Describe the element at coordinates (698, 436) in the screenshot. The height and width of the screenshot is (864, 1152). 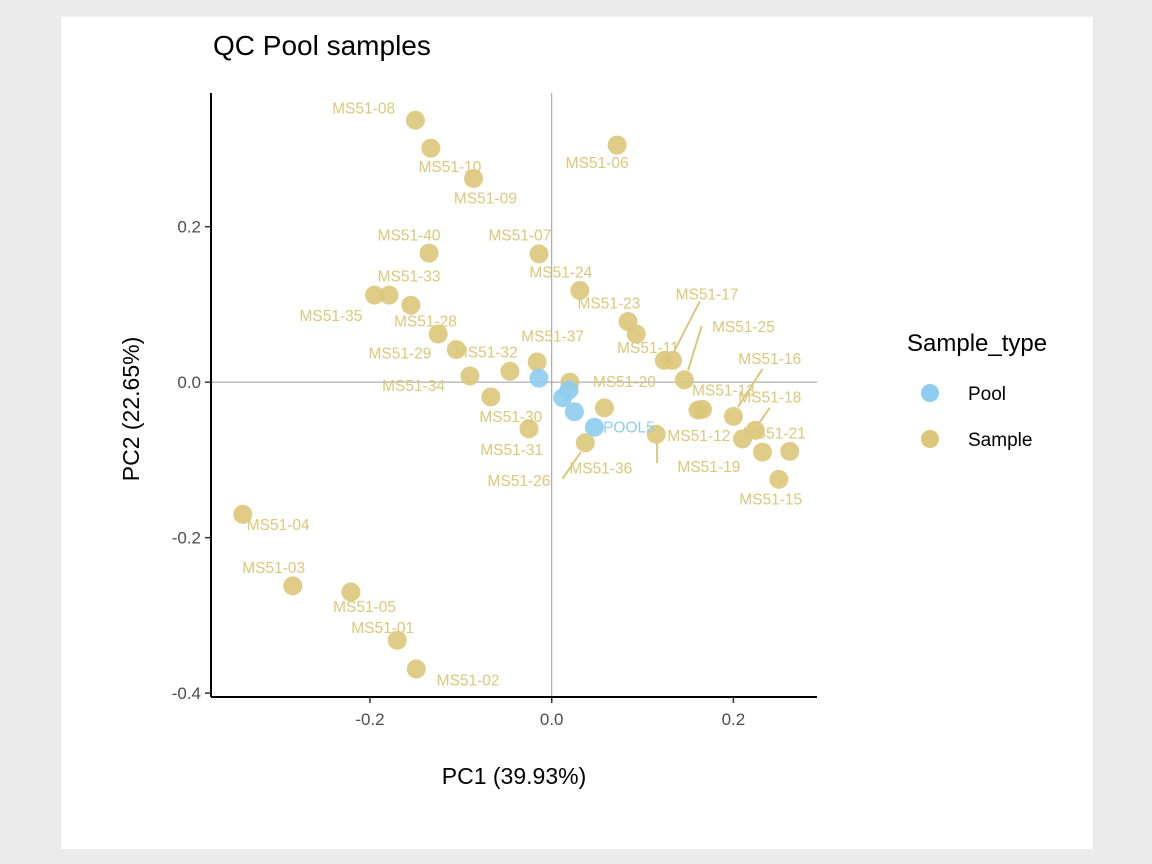
I see `point-label: MS51-12` at that location.